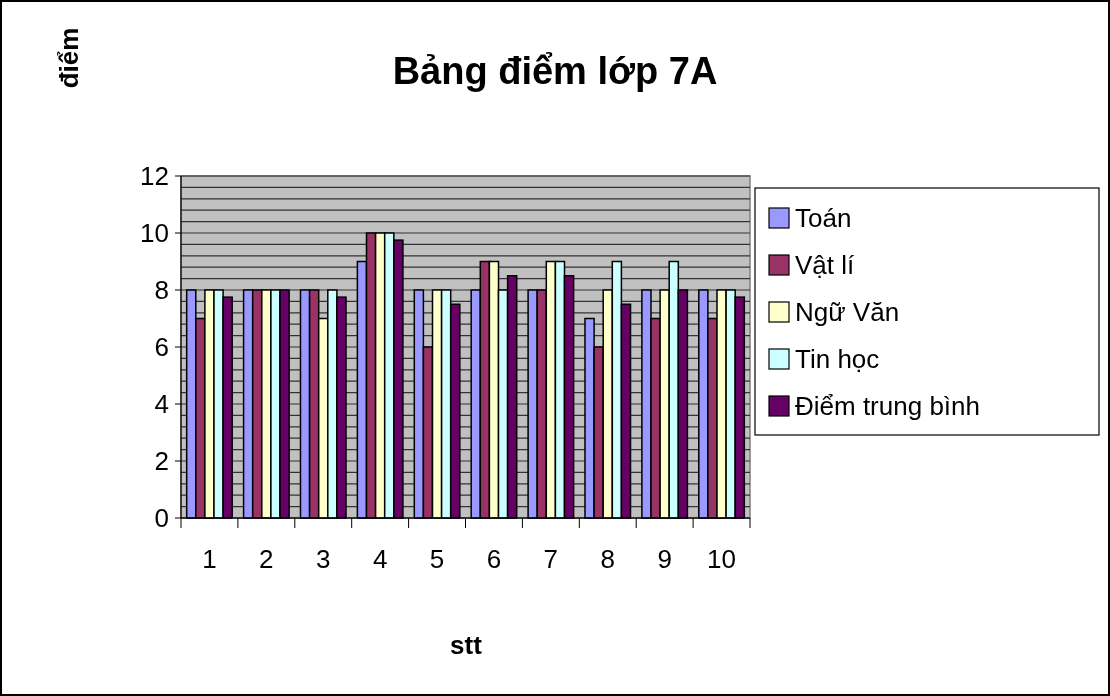 The image size is (1110, 696). I want to click on y-tick-label: 0, so click(161, 518).